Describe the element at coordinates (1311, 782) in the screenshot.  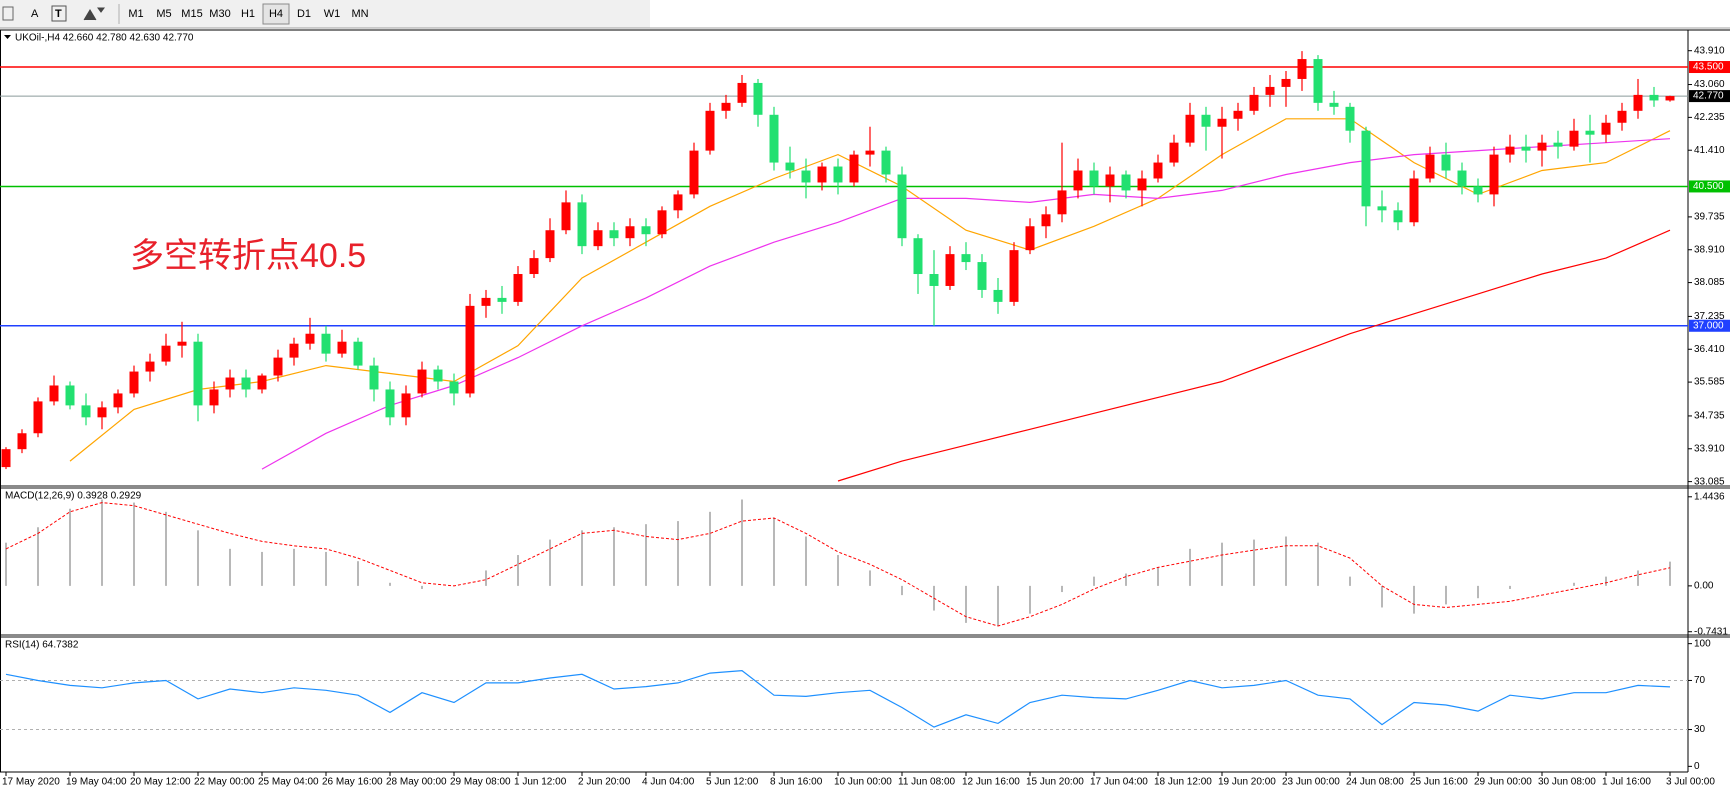
I see `x-tick-label: 23 Jun 00:00` at that location.